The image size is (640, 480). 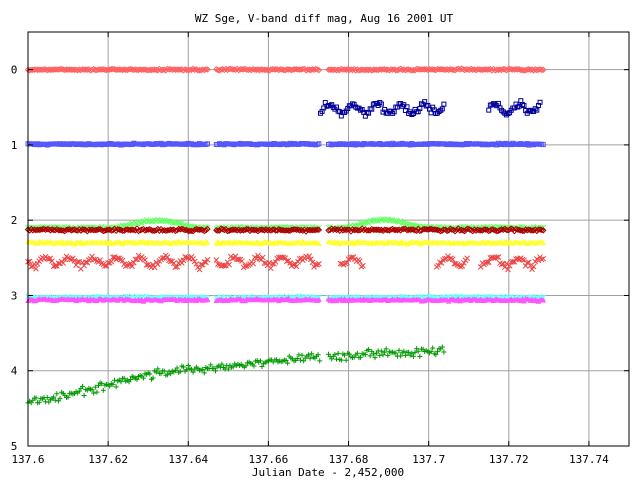 I want to click on y-tick-label: 0, so click(x=14, y=70).